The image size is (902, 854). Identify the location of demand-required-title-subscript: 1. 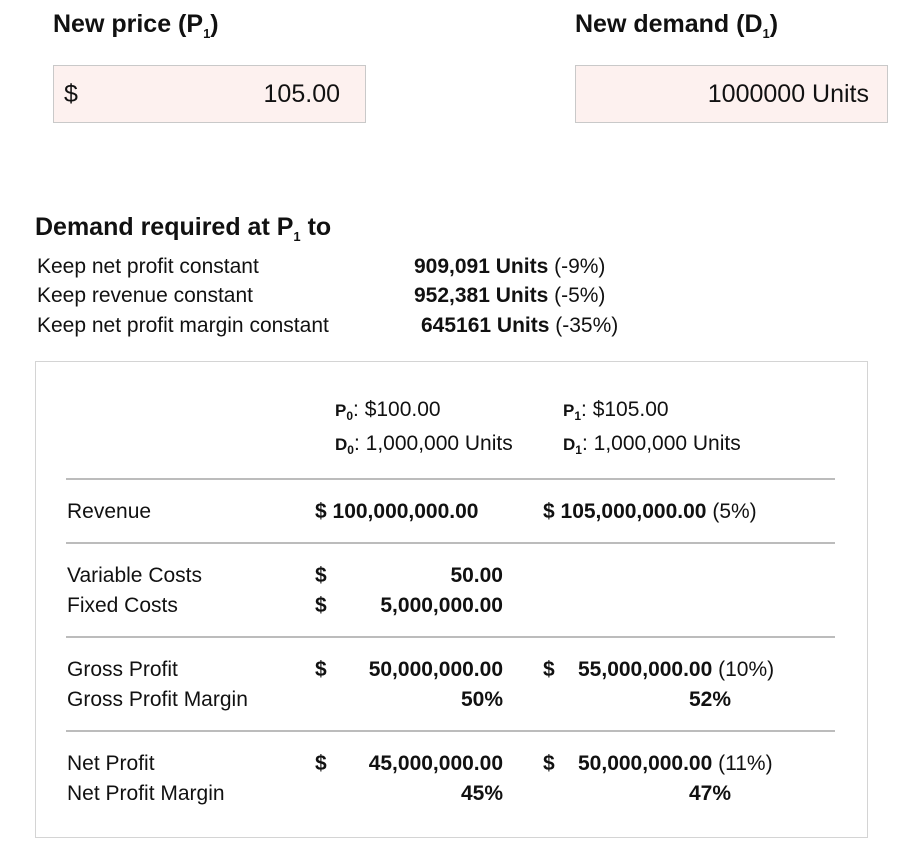
(297, 236).